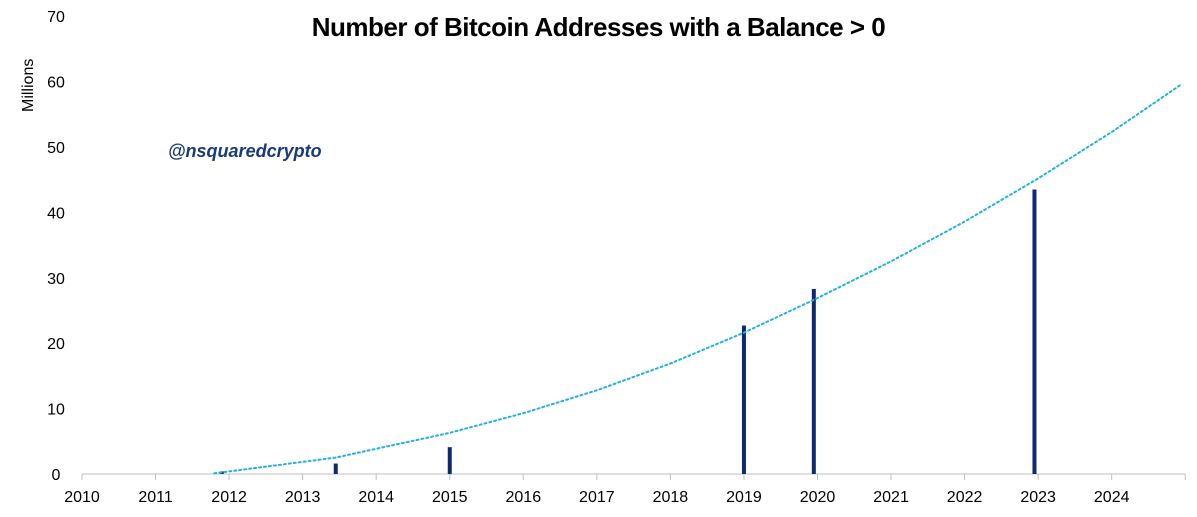  I want to click on x-tick-label: 2011, so click(155, 497).